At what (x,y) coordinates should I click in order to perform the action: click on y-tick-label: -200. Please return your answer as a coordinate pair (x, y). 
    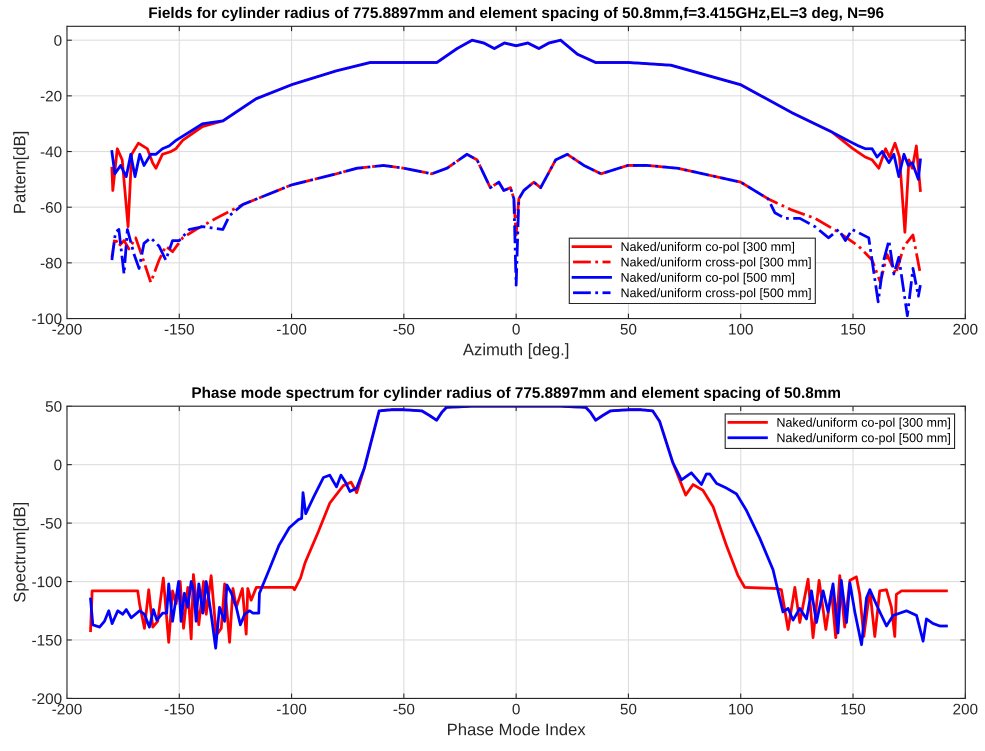
    Looking at the image, I should click on (47, 698).